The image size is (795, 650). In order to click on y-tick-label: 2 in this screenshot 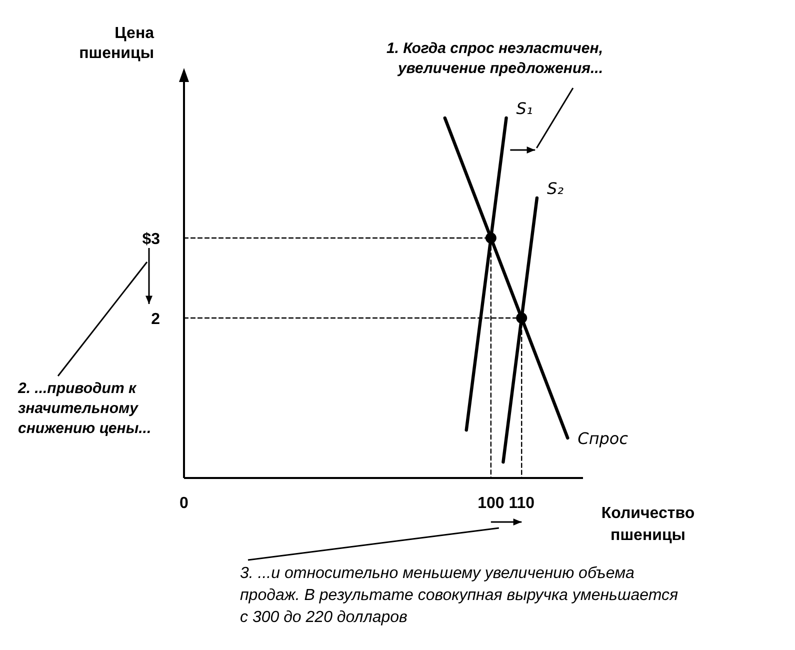, I will do `click(155, 319)`.